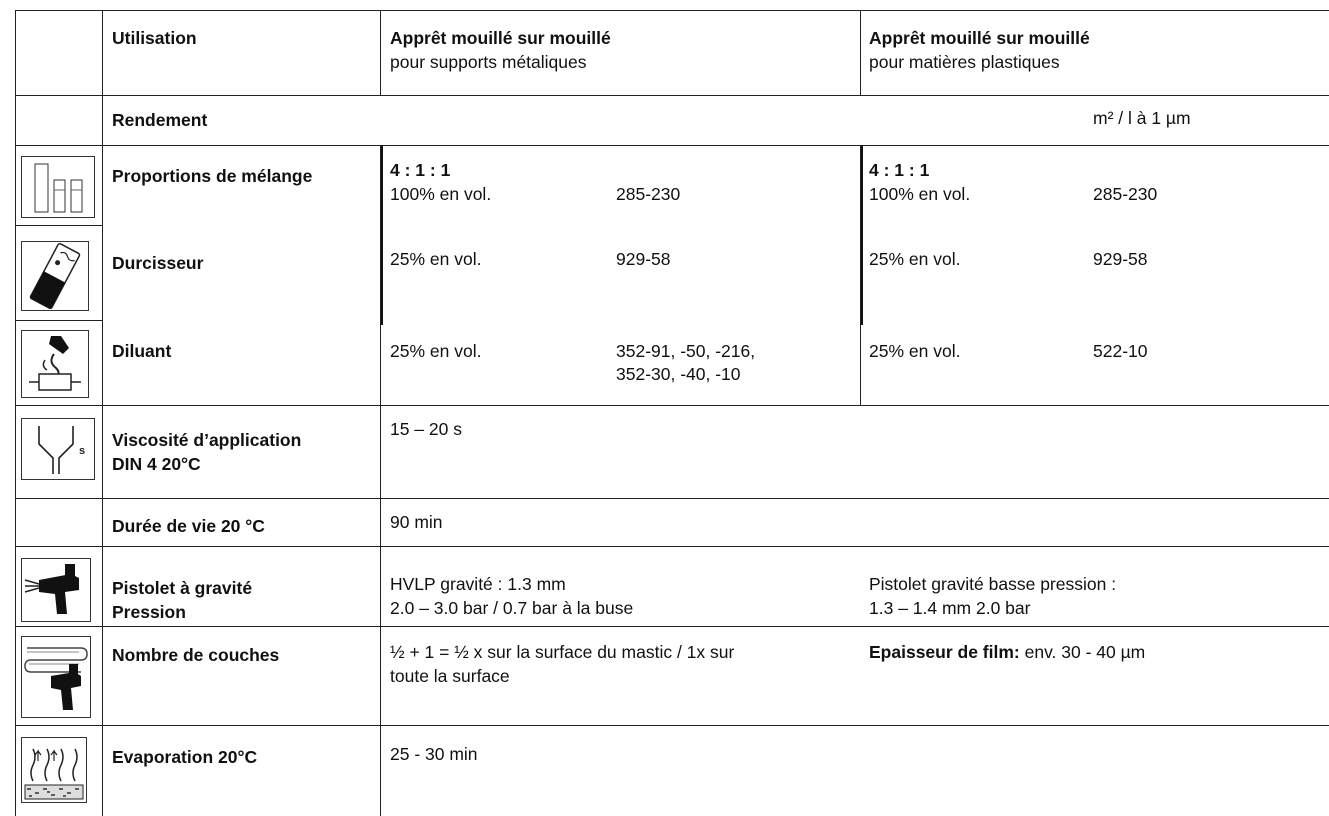 The height and width of the screenshot is (816, 1329). What do you see at coordinates (56, 677) in the screenshot?
I see `spray-coats-icon` at bounding box center [56, 677].